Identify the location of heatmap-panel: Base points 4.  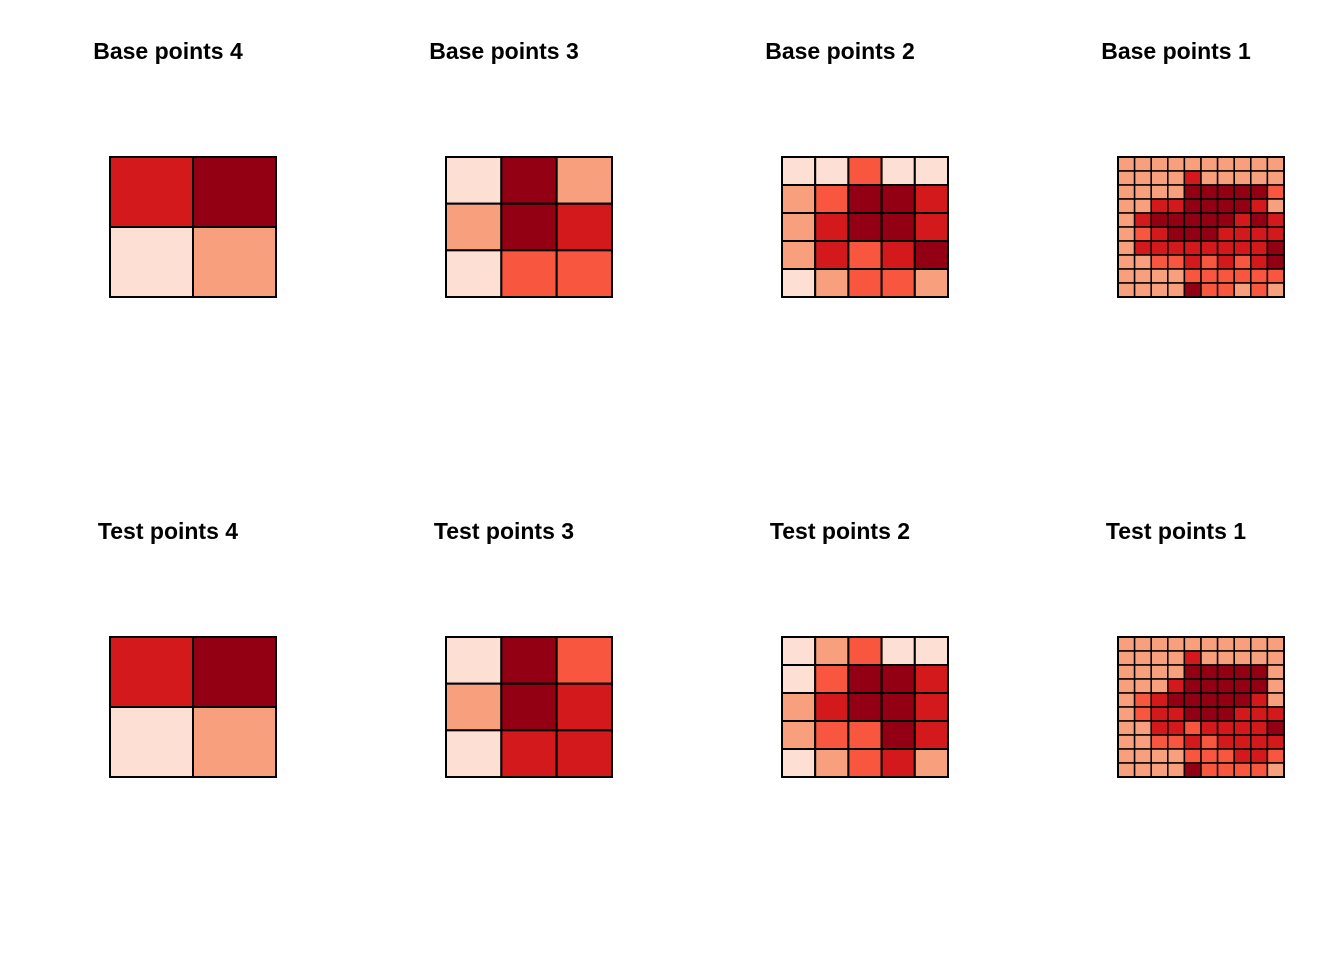
(168, 240).